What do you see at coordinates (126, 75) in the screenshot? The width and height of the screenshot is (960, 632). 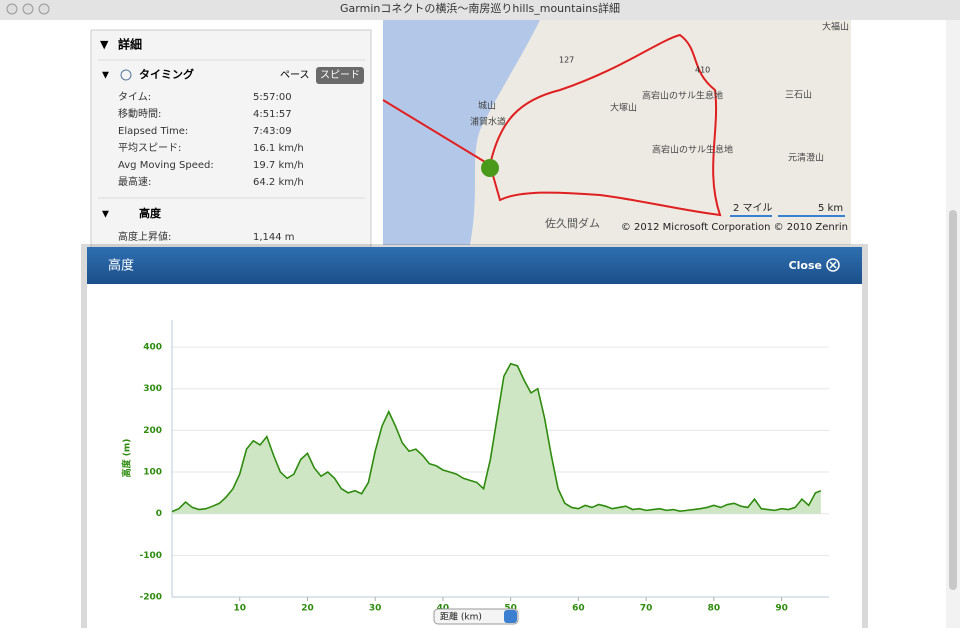 I see `clock-icon` at bounding box center [126, 75].